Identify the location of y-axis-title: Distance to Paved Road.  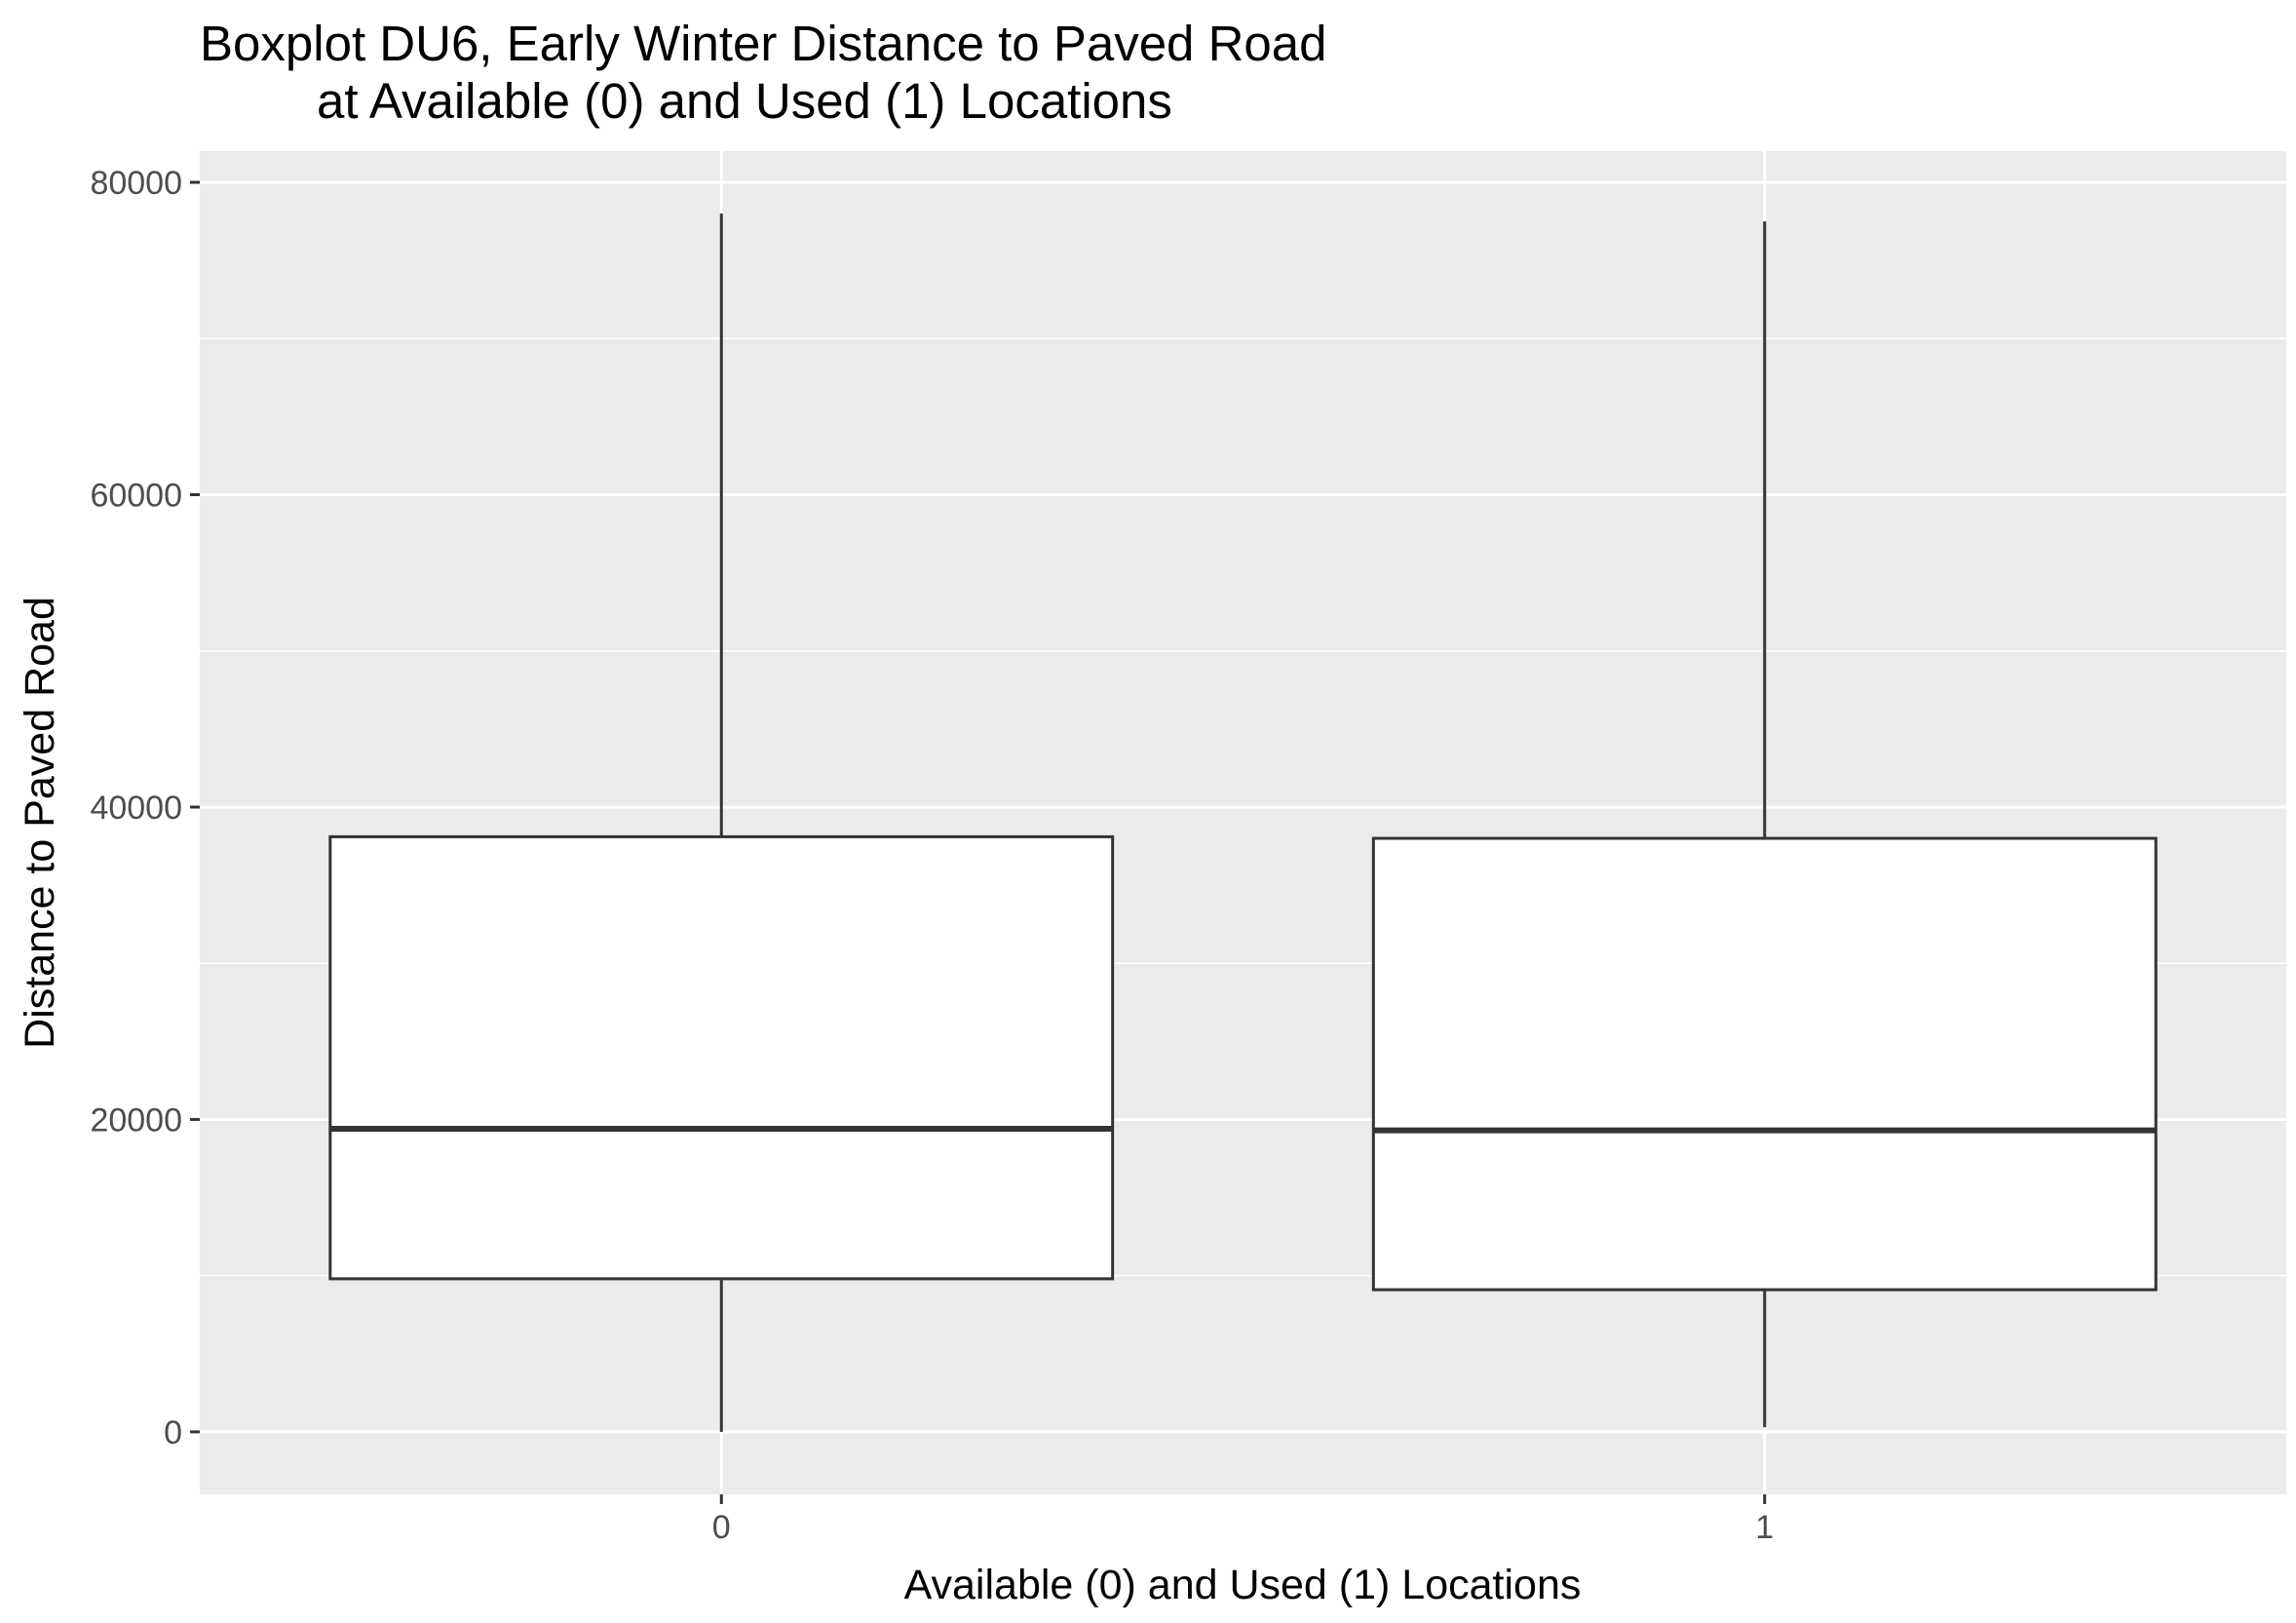
(40, 823).